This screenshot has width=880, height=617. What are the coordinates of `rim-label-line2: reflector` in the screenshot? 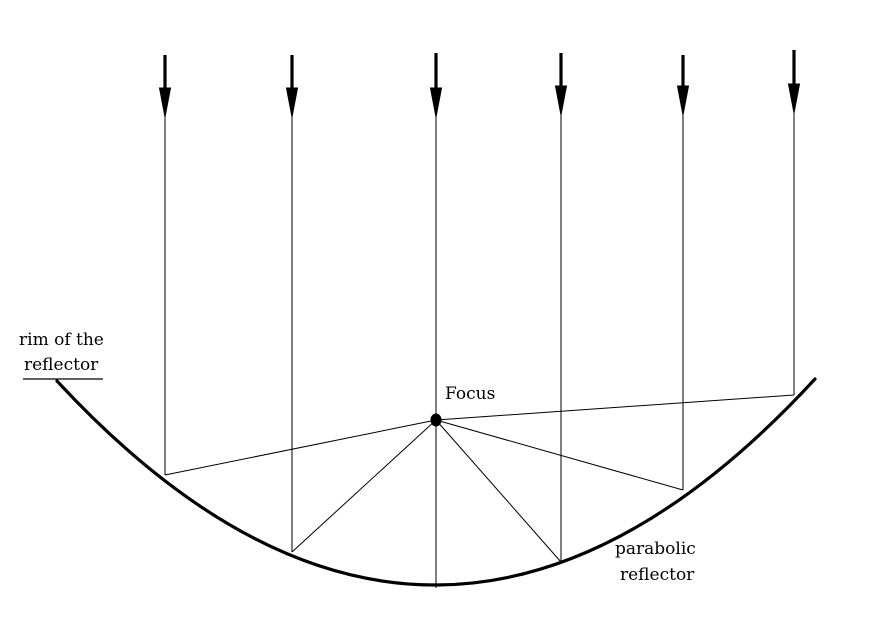 It's located at (61, 365).